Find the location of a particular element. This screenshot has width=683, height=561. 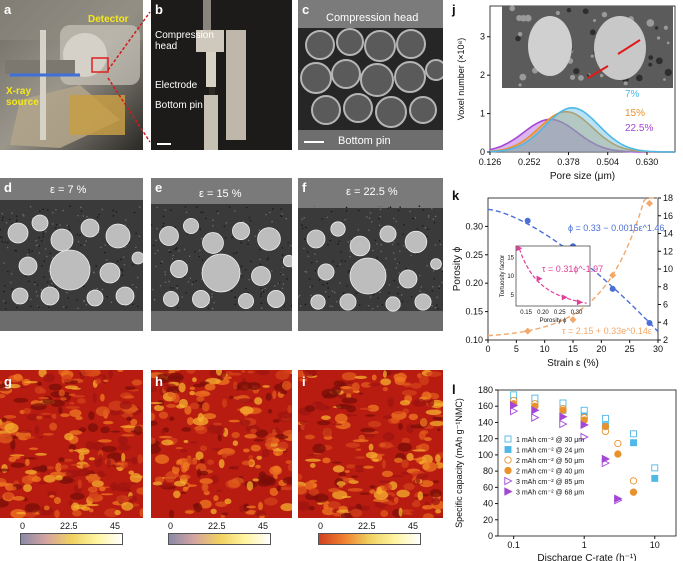

slice-bottom-band is located at coordinates (221, 321).